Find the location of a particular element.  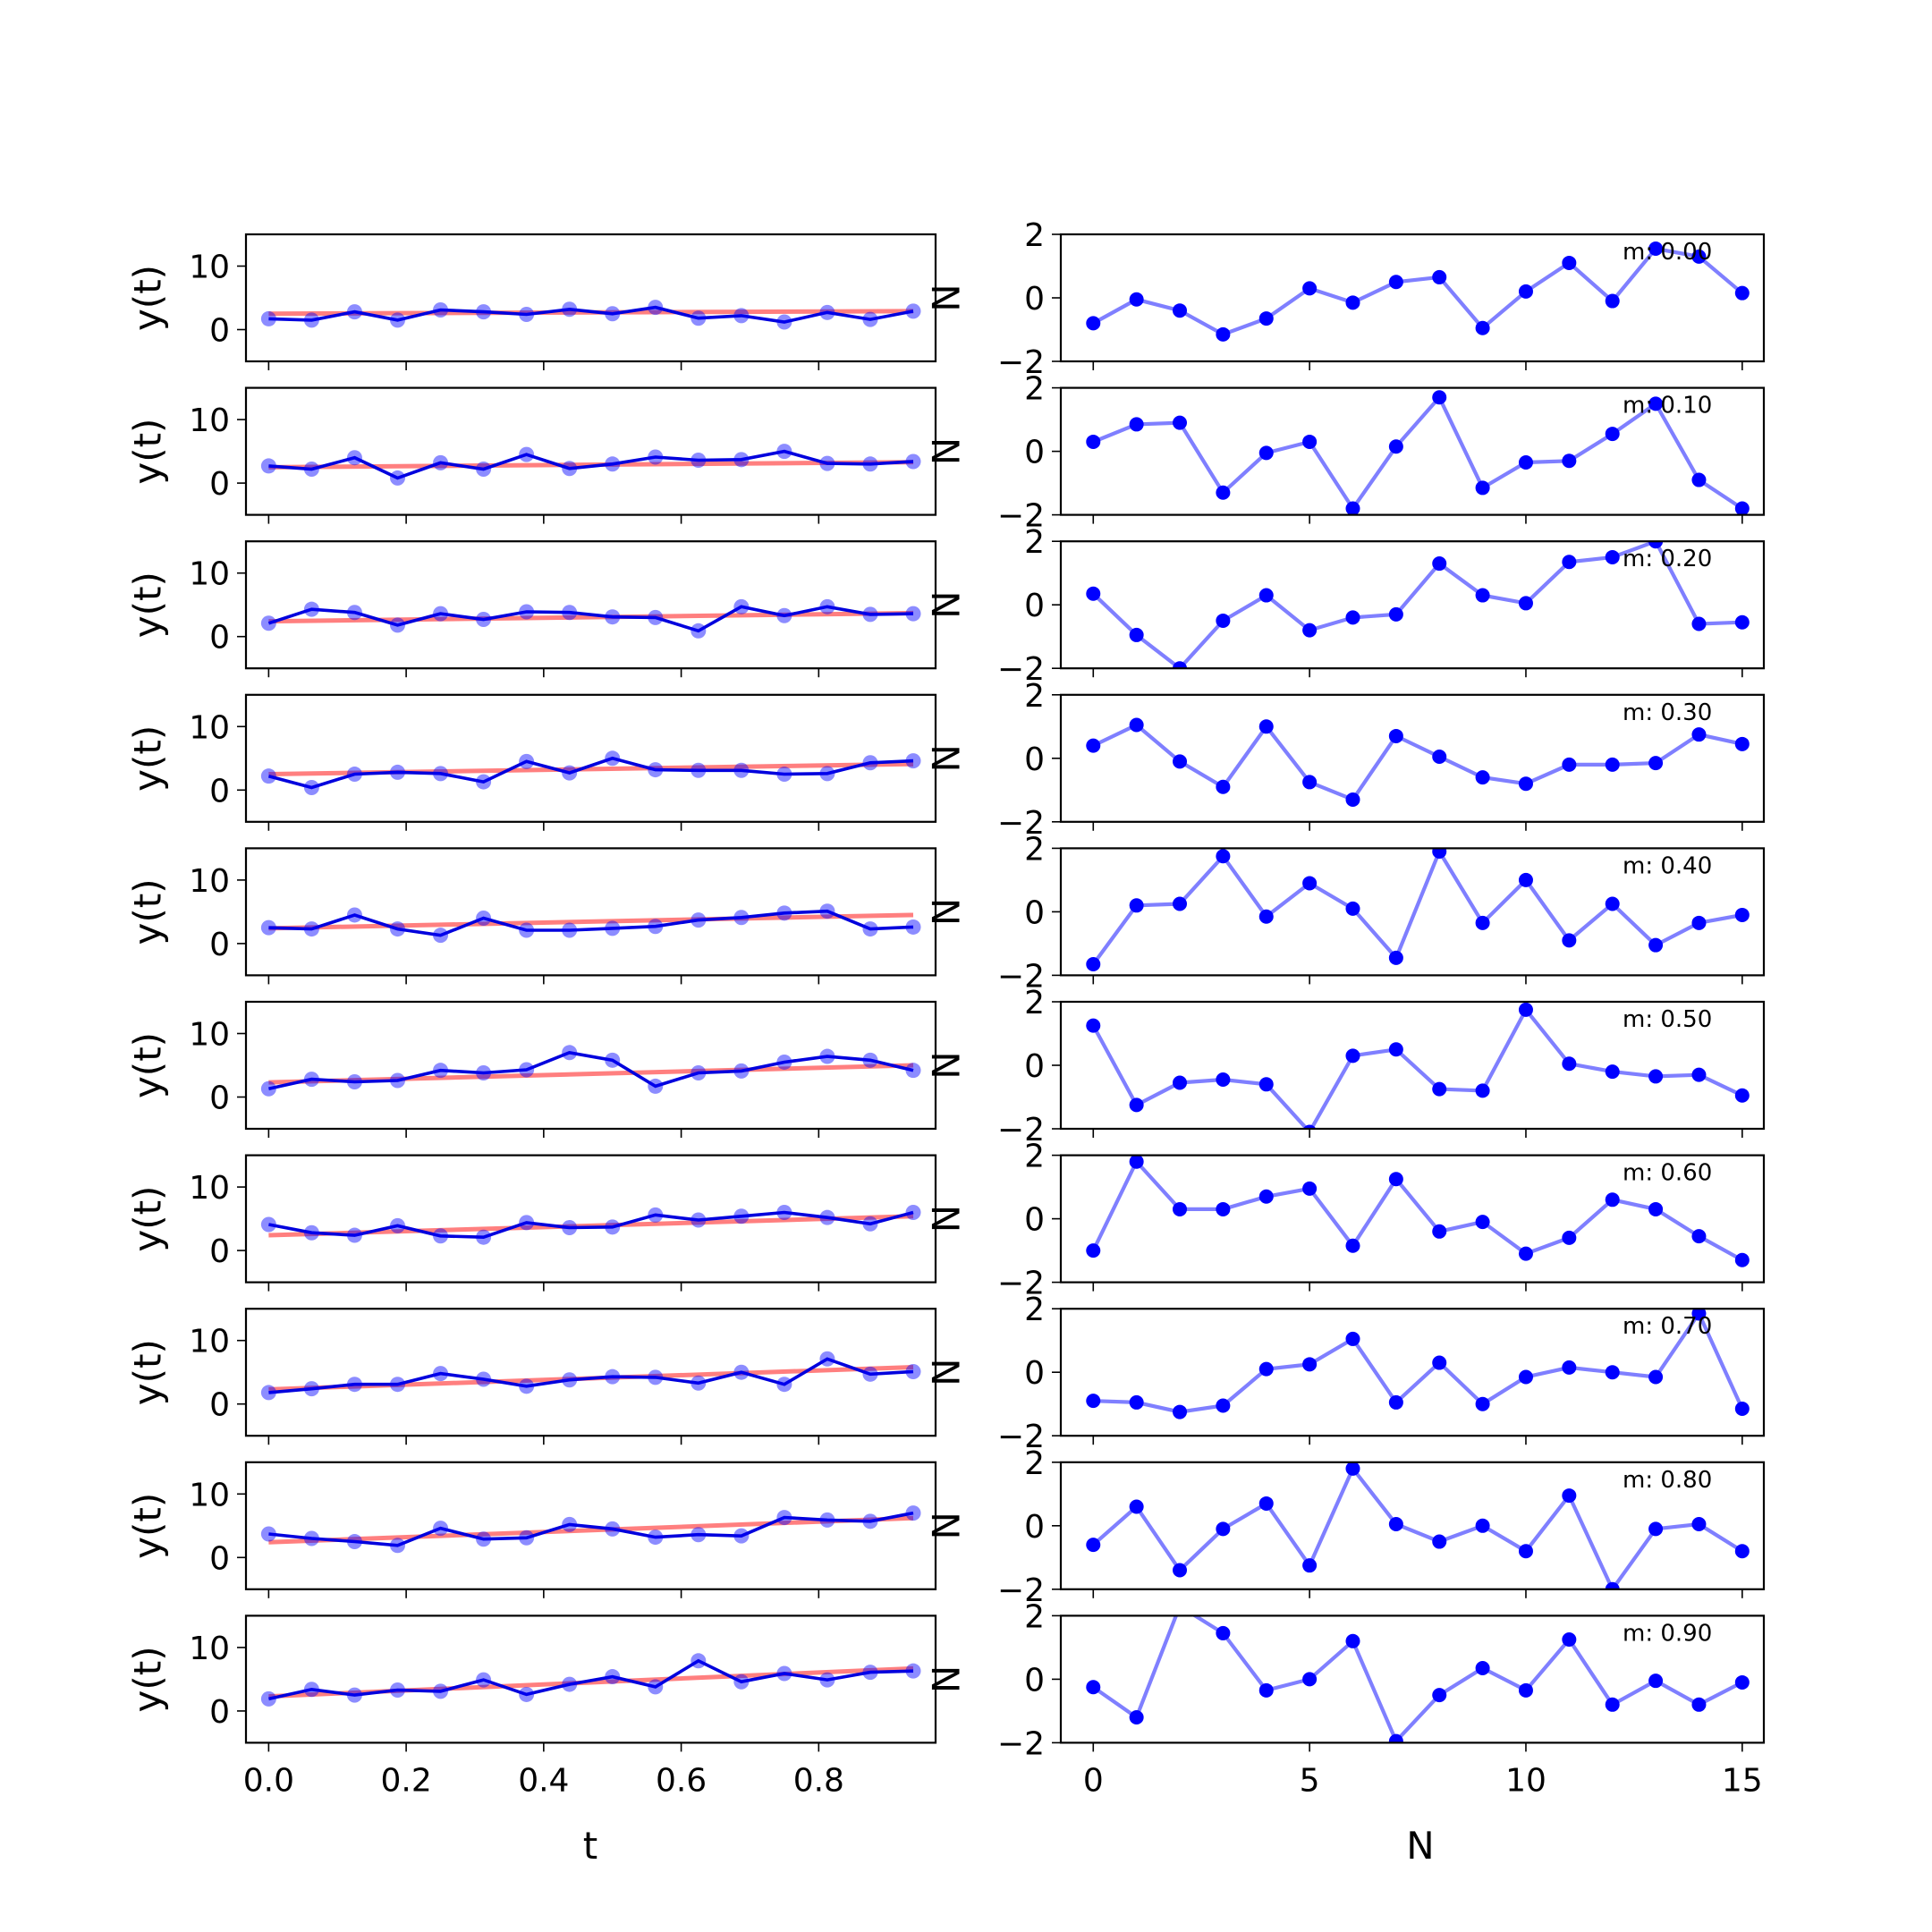

right-panel-3: −2 0 2 m: 0.30 is located at coordinates (1381, 760).